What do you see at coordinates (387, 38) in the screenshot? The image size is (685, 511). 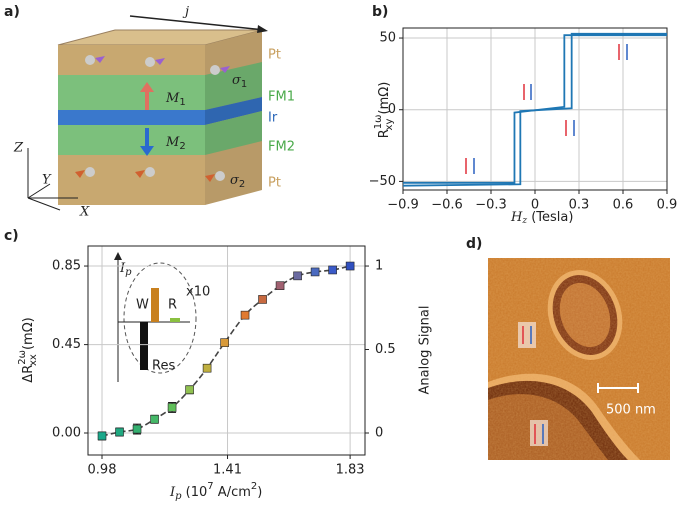 I see `y-tick-label: 50` at bounding box center [387, 38].